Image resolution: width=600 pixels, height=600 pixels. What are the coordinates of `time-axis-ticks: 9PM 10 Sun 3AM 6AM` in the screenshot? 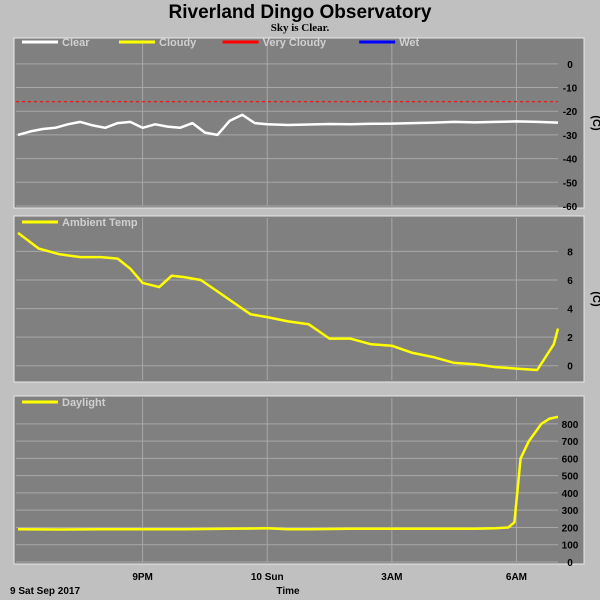 It's located at (329, 577).